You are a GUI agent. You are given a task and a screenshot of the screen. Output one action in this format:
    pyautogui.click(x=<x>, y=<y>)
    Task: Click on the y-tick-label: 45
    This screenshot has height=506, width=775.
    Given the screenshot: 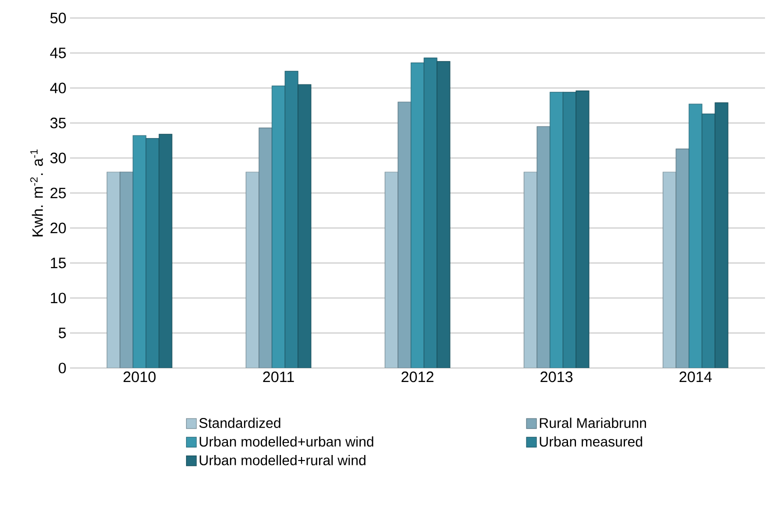 What is the action you would take?
    pyautogui.click(x=58, y=53)
    